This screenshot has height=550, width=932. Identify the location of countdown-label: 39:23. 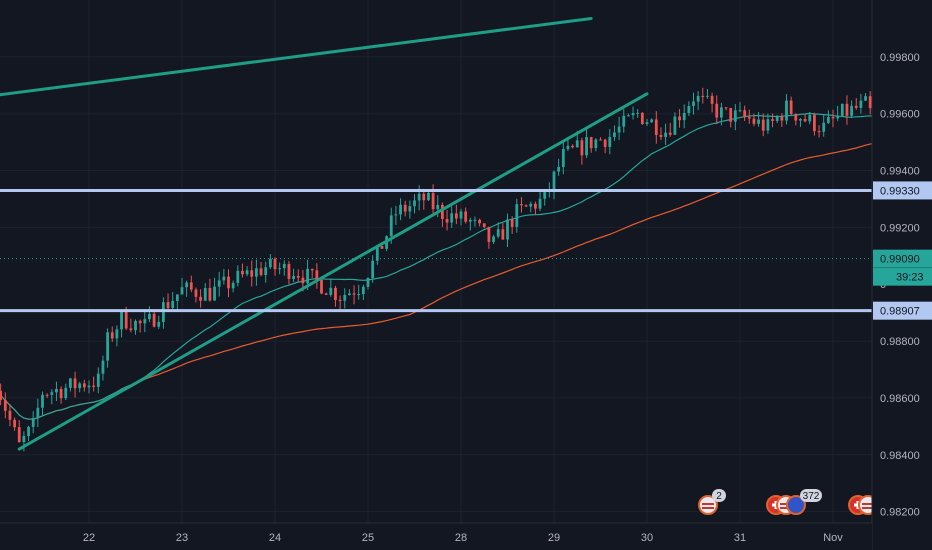
(910, 278).